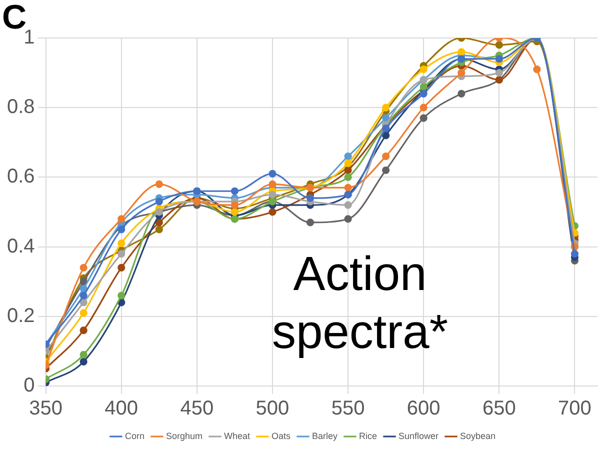  Describe the element at coordinates (29, 385) in the screenshot. I see `y-tick-label: 0` at that location.